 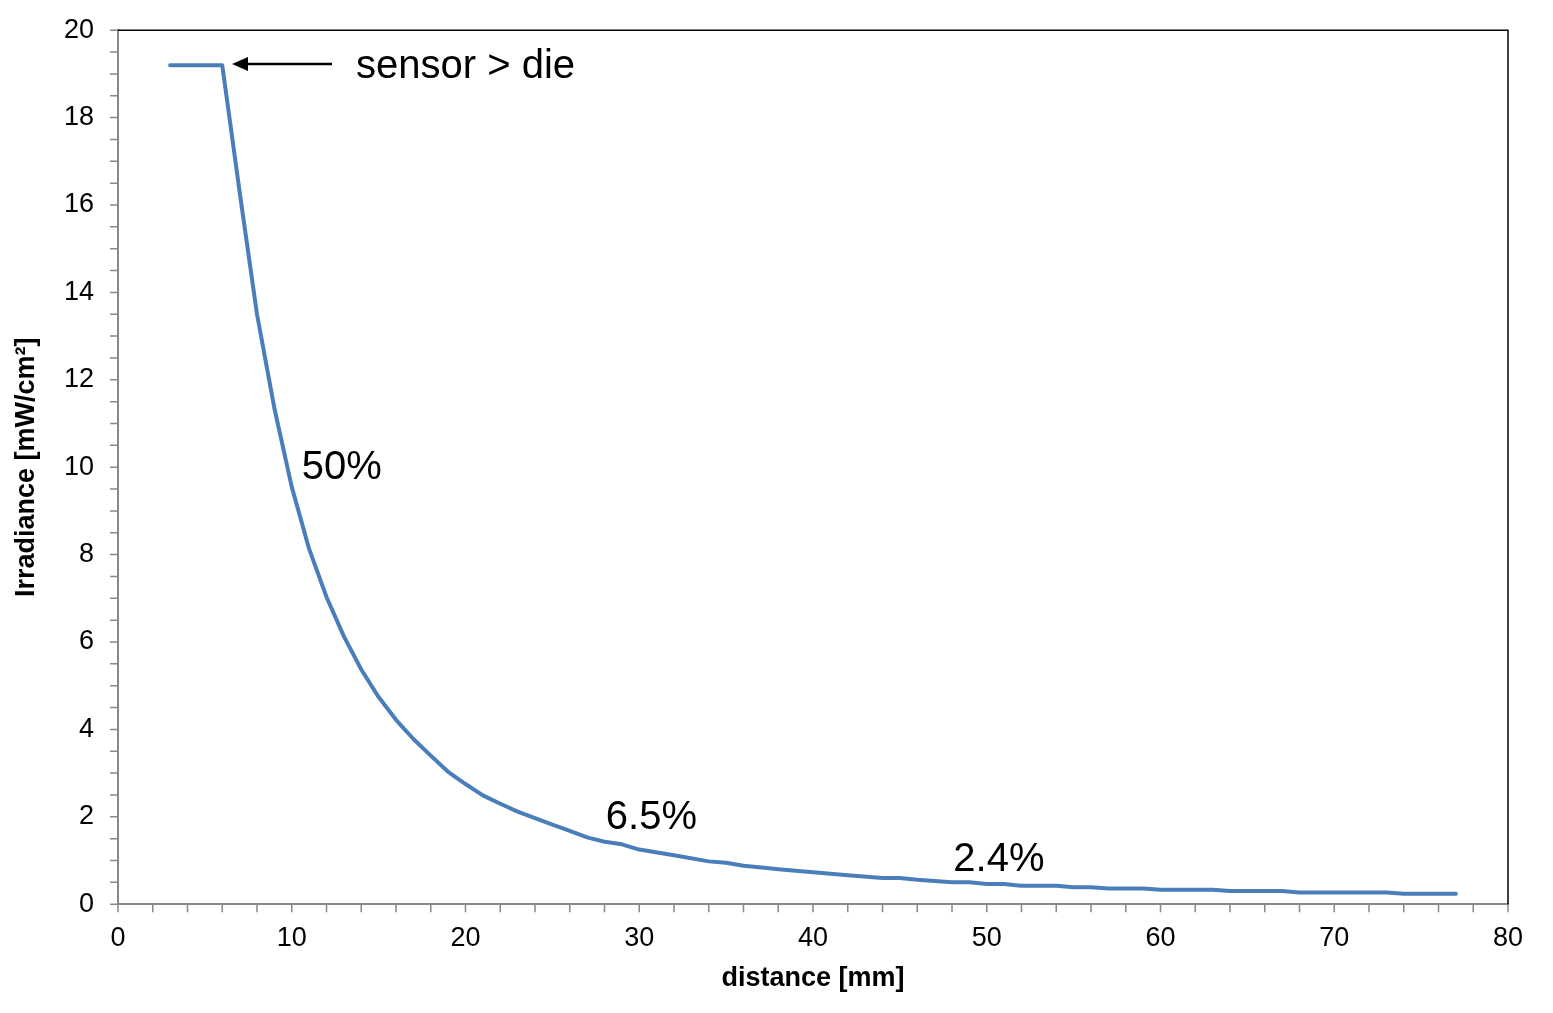 I want to click on y-axis-title: Irradiance [mW/cm²], so click(x=24, y=467).